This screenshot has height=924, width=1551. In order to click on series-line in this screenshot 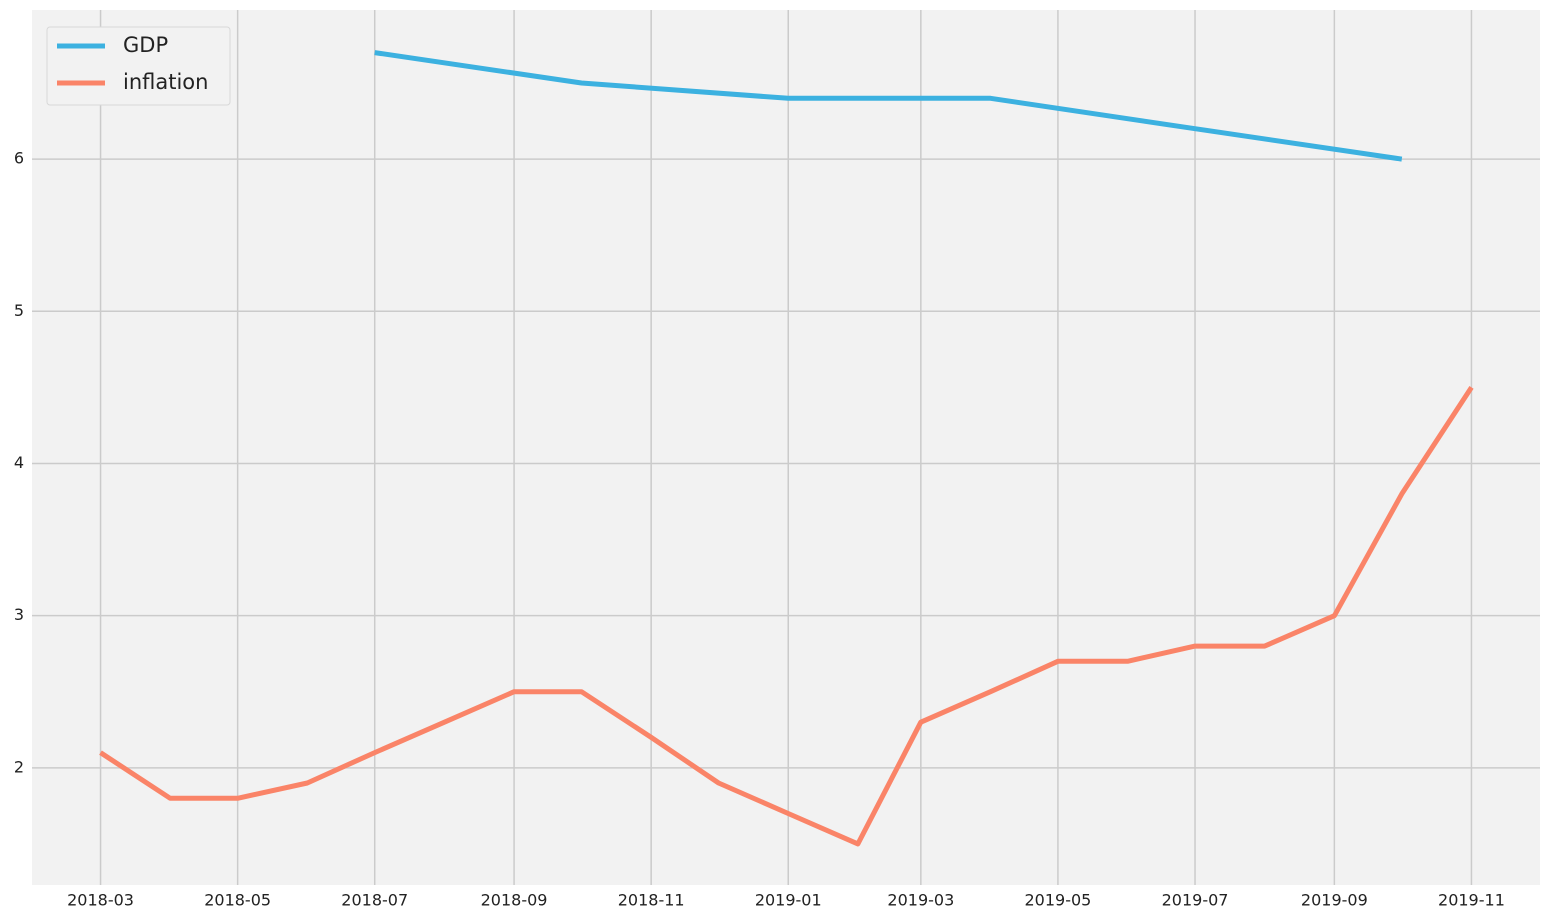, I will do `click(888, 106)`.